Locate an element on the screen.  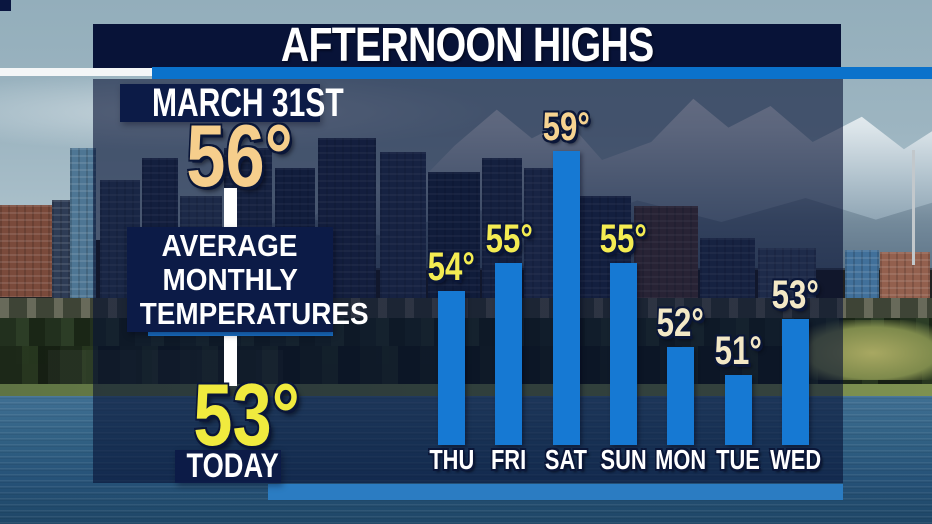
bar-value-label-sat: 59° is located at coordinates (566, 127).